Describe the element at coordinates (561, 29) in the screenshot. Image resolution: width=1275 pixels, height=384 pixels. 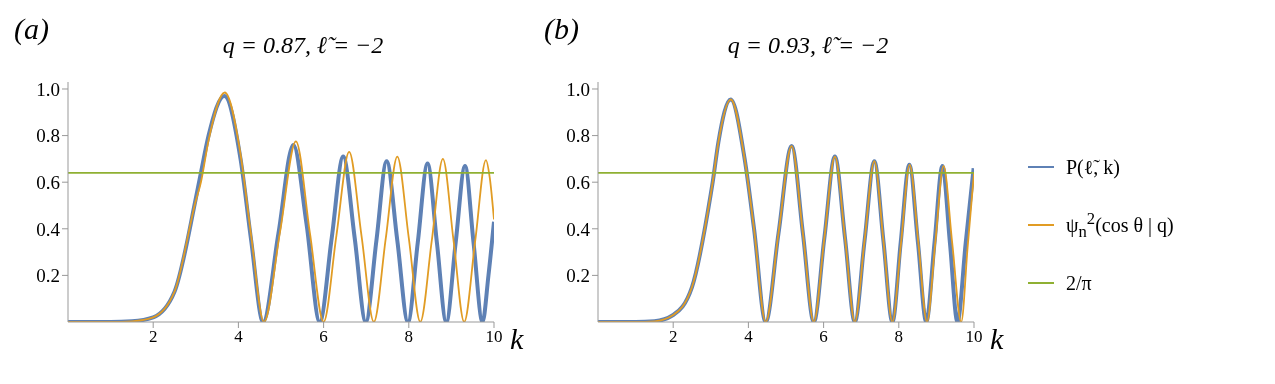
I see `text: (b)` at that location.